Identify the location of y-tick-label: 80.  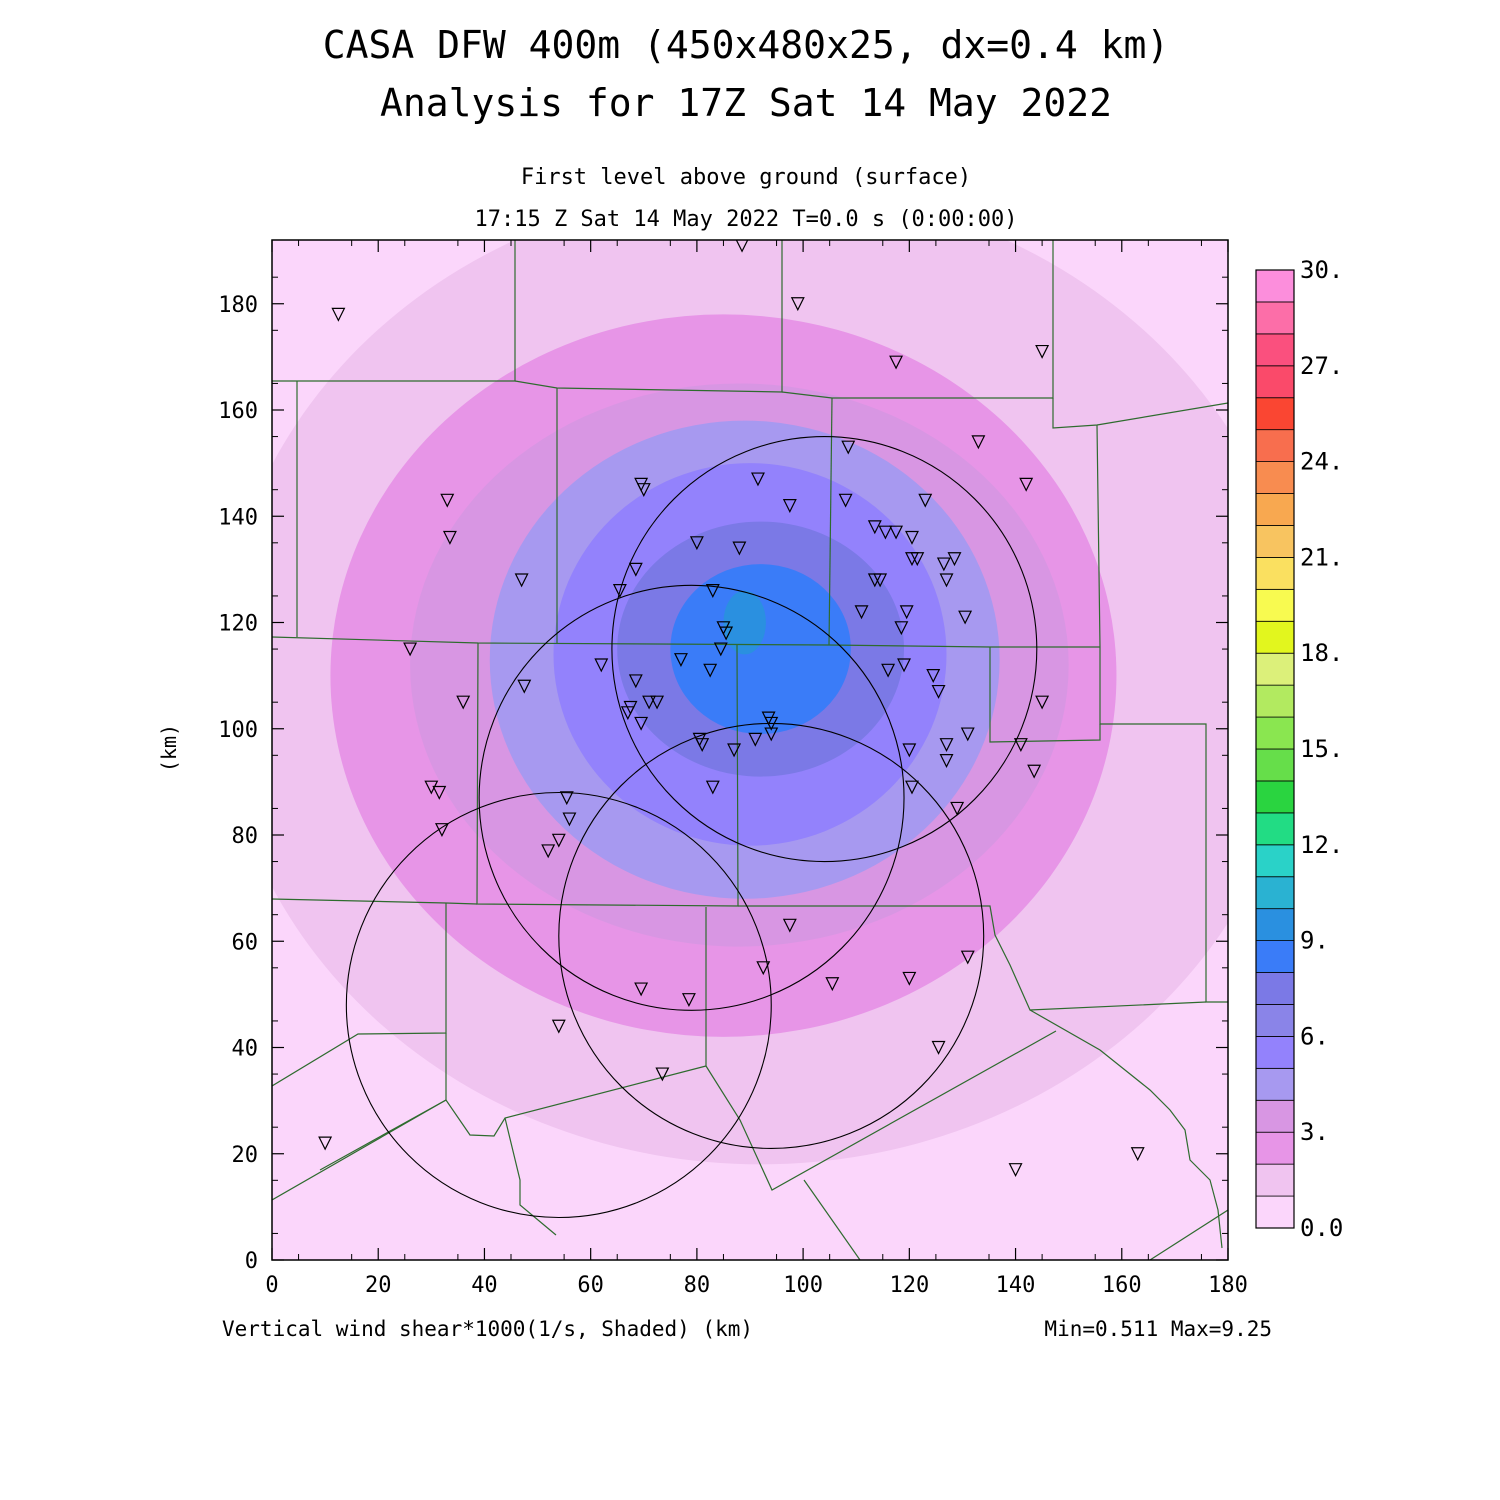
(245, 836).